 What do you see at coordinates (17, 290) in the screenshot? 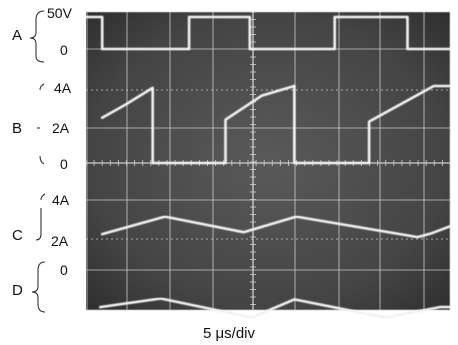
I see `channel-label-d: D` at bounding box center [17, 290].